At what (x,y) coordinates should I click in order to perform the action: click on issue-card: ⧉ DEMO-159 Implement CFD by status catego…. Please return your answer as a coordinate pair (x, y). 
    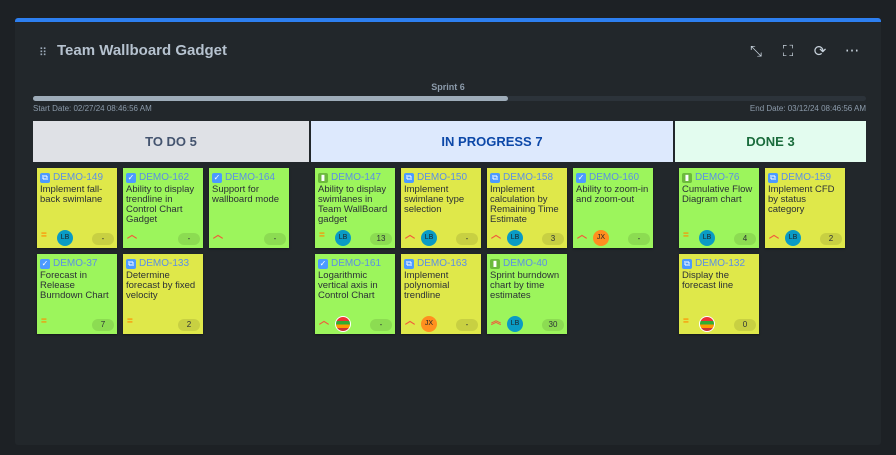
    Looking at the image, I should click on (805, 208).